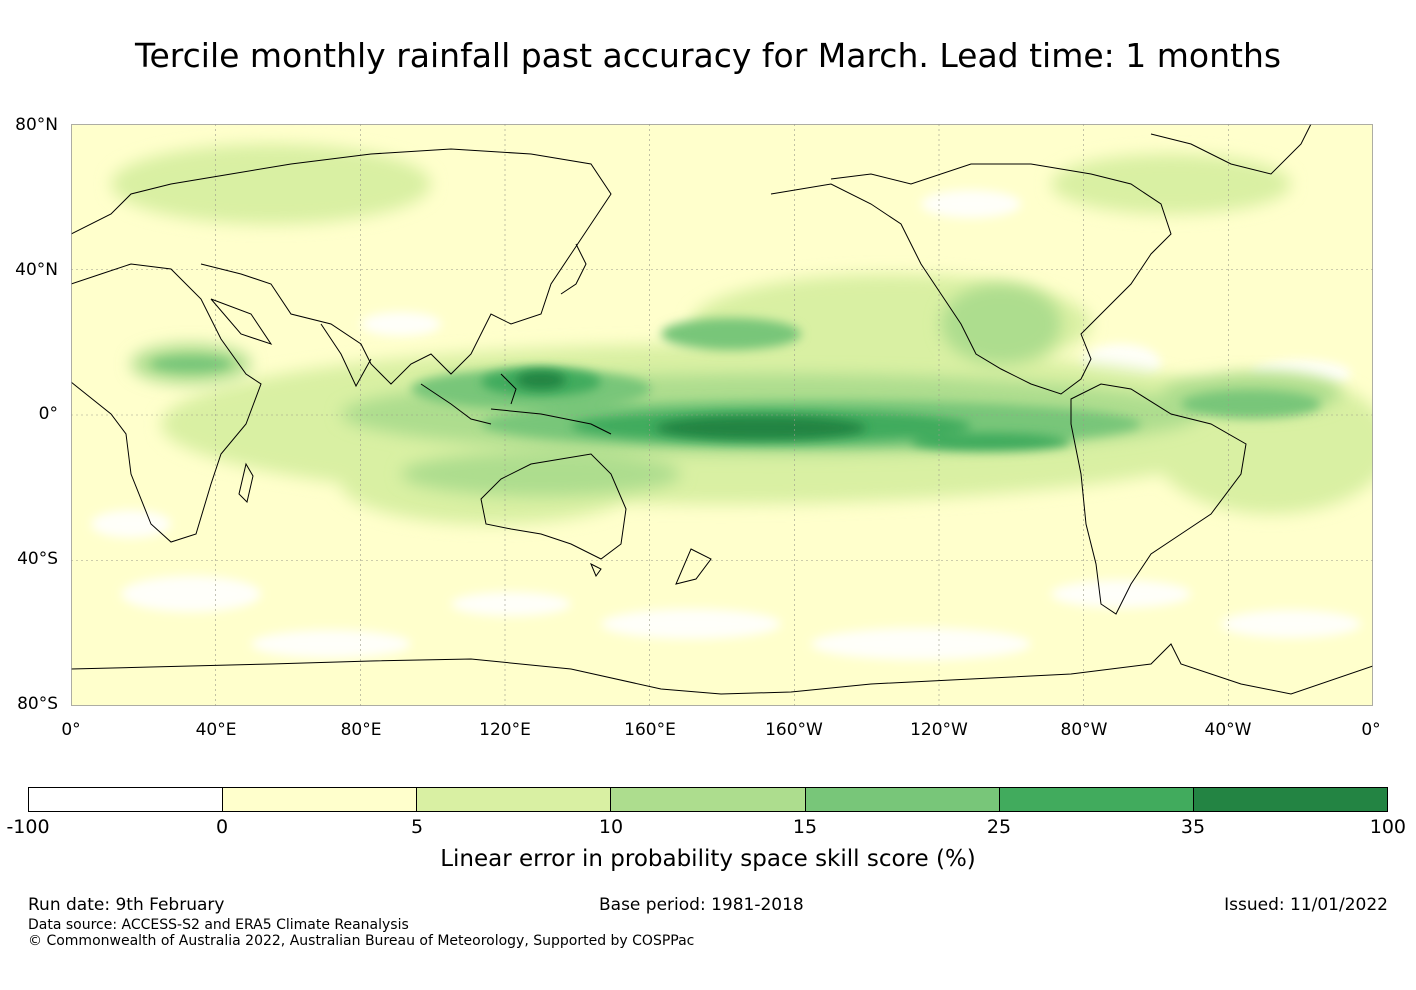 This screenshot has height=990, width=1416. I want to click on colorbar-tick: 10, so click(611, 827).